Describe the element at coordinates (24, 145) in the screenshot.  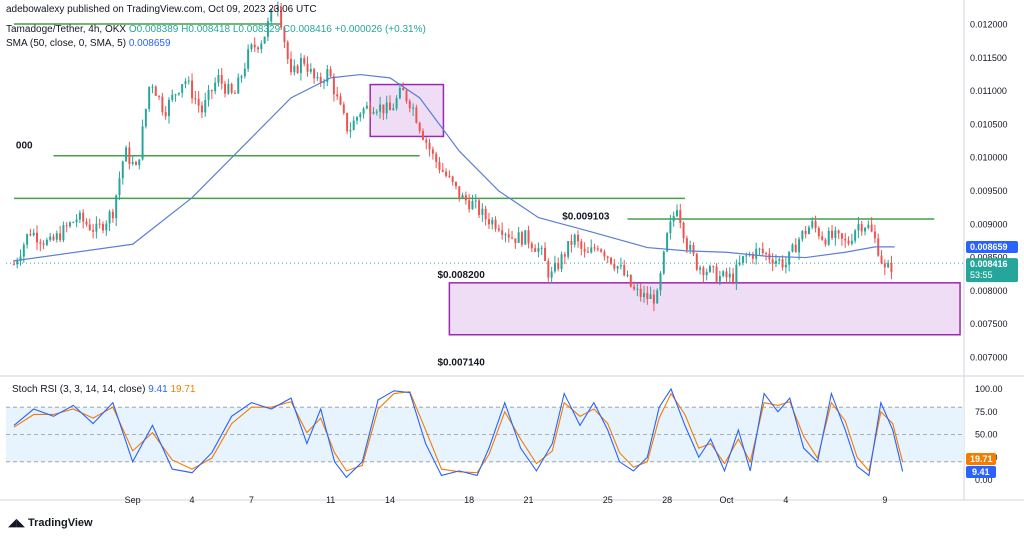
I see `price-annotation: 000` at that location.